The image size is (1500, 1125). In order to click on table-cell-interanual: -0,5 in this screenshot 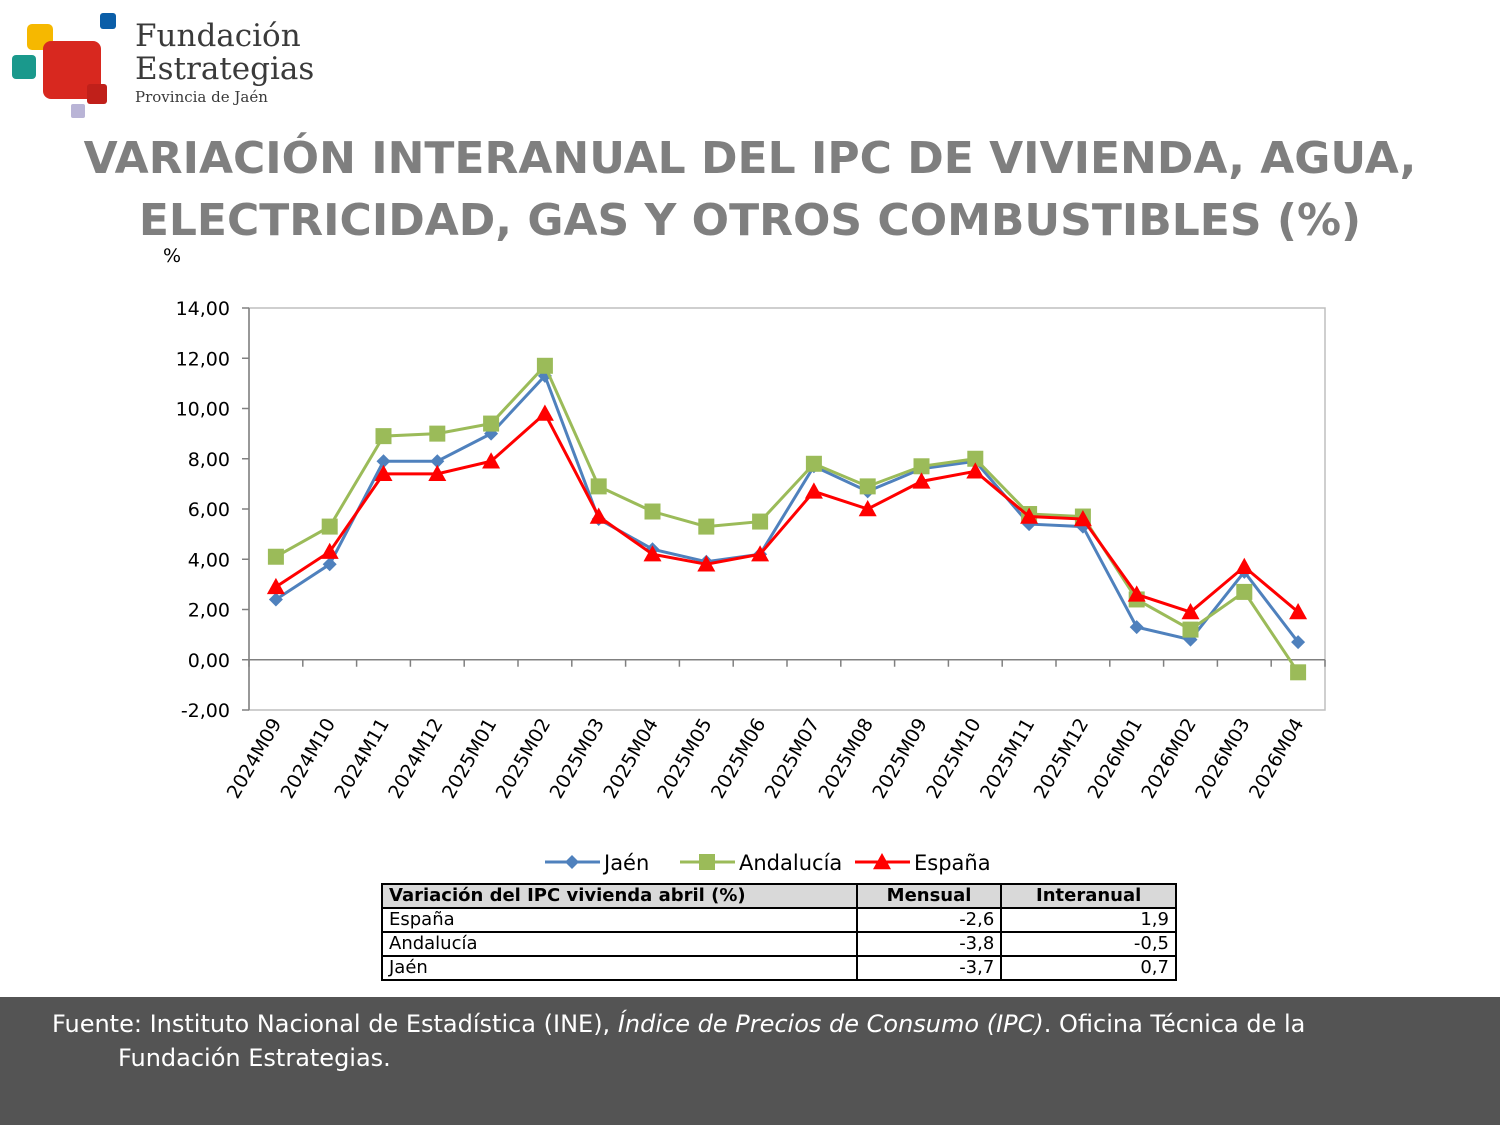, I will do `click(1088, 944)`.